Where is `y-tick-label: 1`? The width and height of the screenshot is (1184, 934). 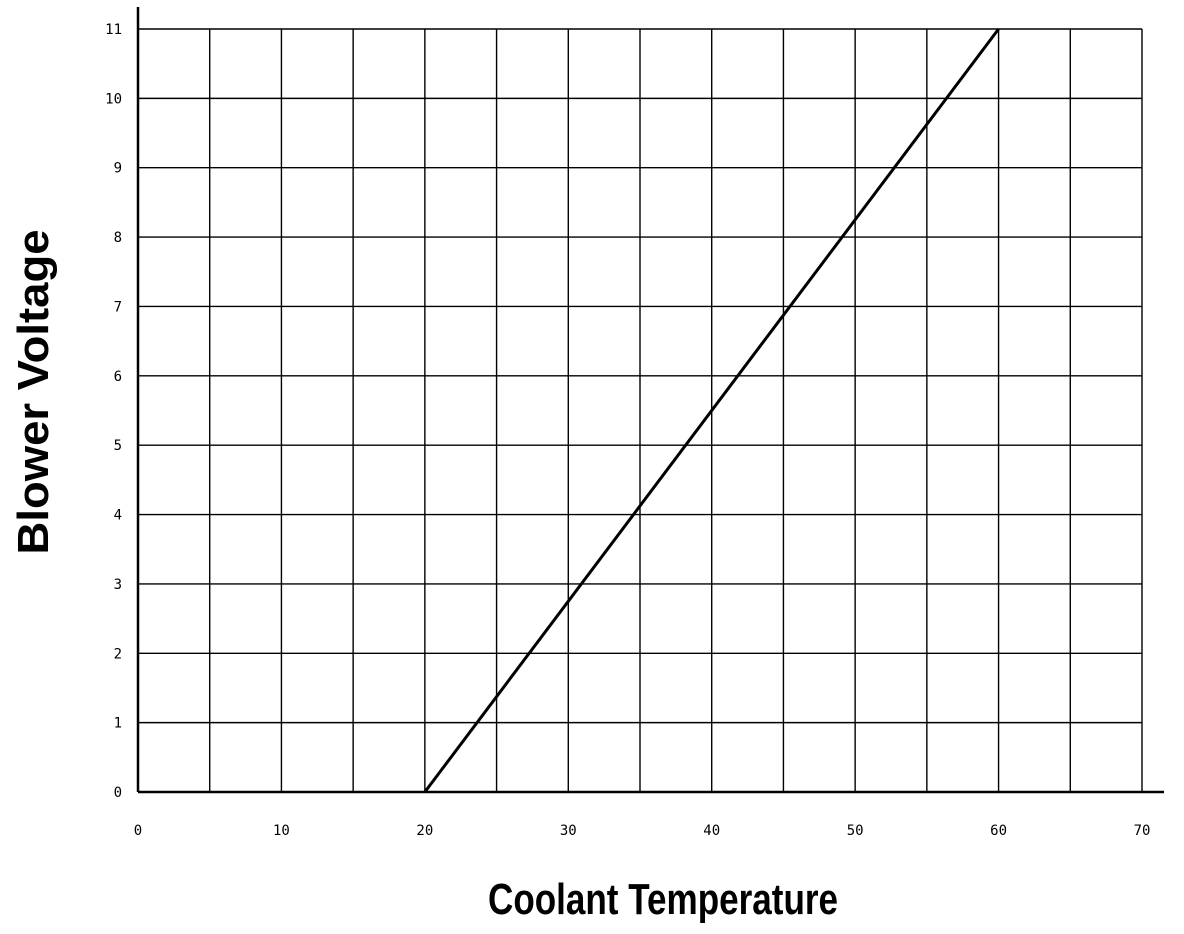 y-tick-label: 1 is located at coordinates (118, 724).